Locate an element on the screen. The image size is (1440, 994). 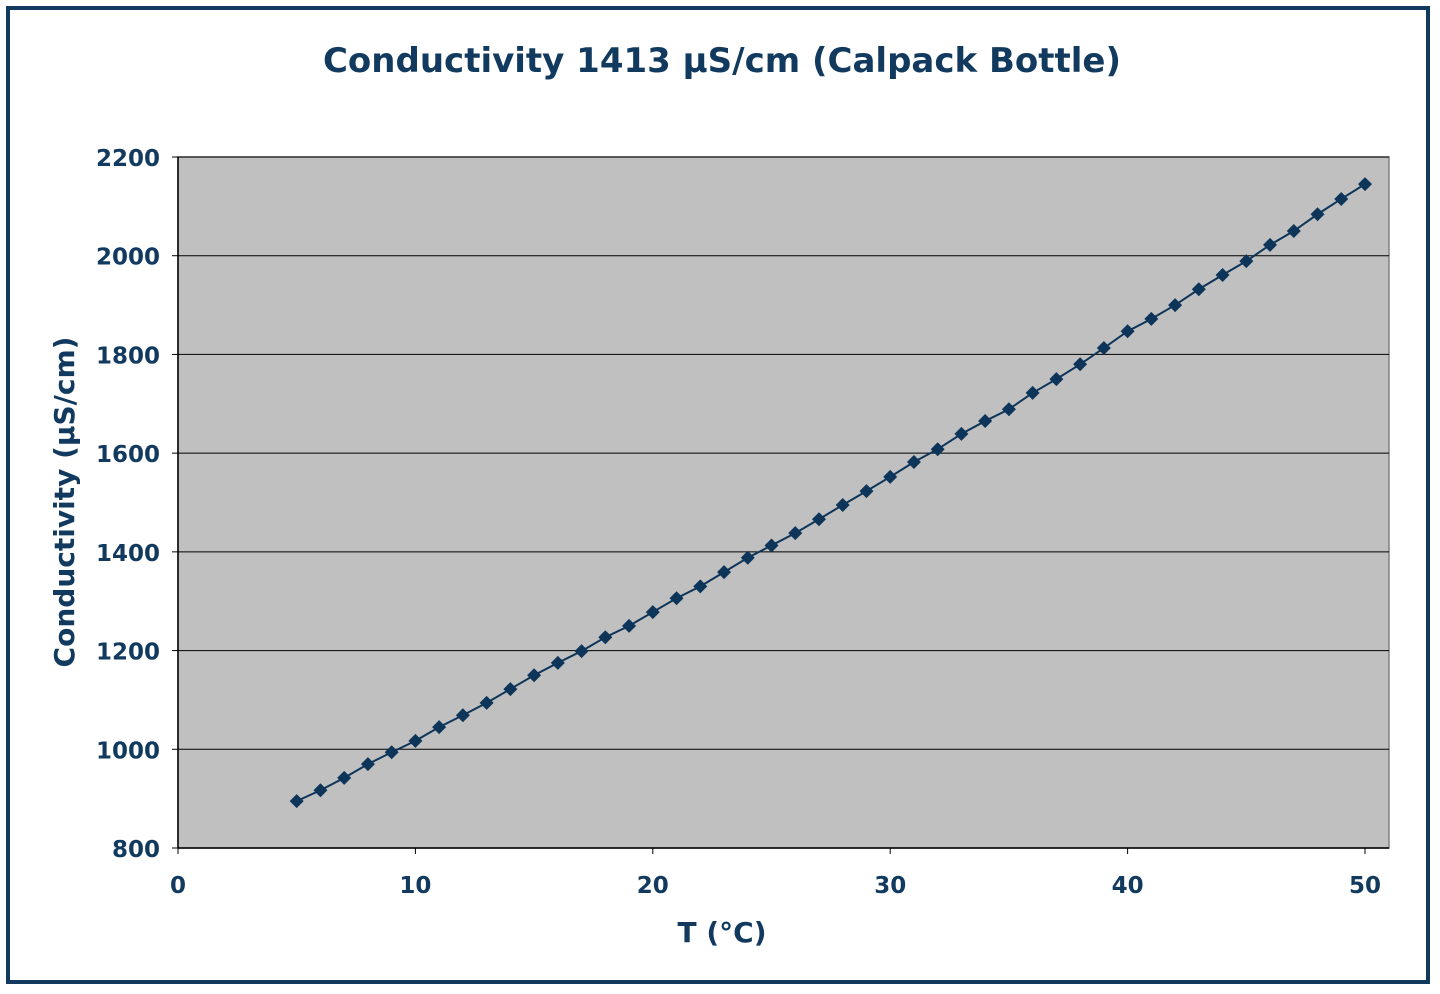
x-tick-label: 20 is located at coordinates (653, 886).